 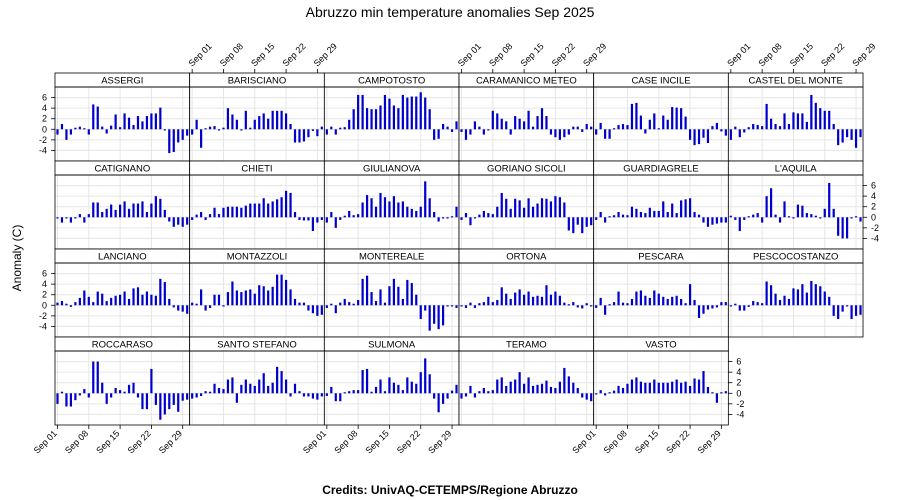 I want to click on x-tick-label: Sep 29, so click(x=325, y=54).